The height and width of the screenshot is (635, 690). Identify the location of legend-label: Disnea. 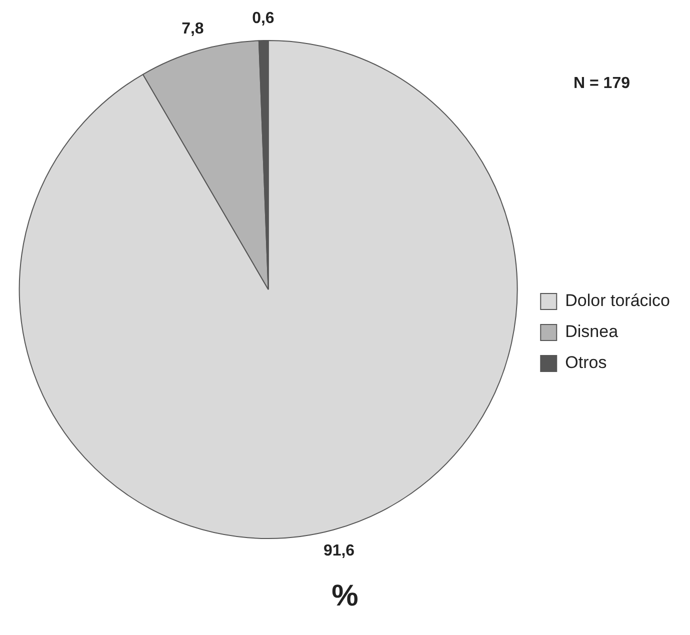
(592, 332).